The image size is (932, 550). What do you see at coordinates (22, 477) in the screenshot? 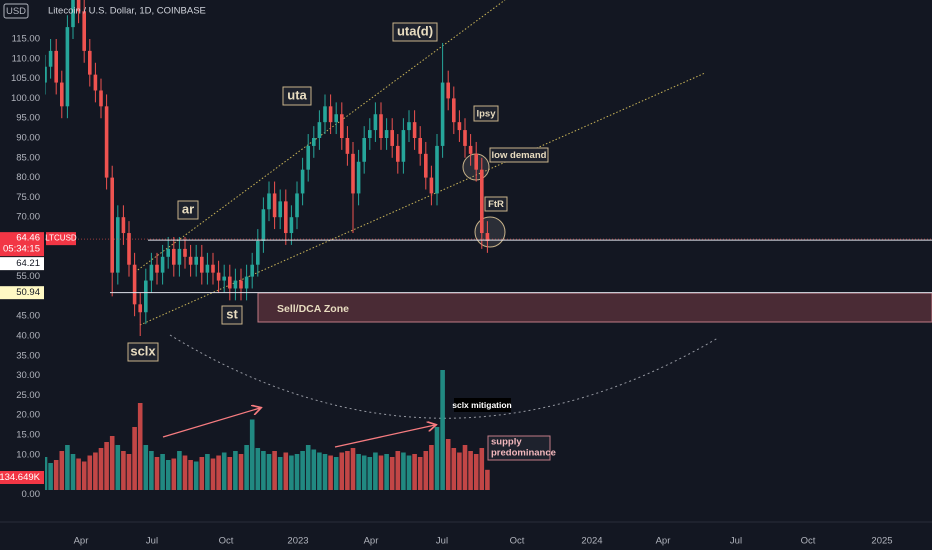
I see `volume-badge` at bounding box center [22, 477].